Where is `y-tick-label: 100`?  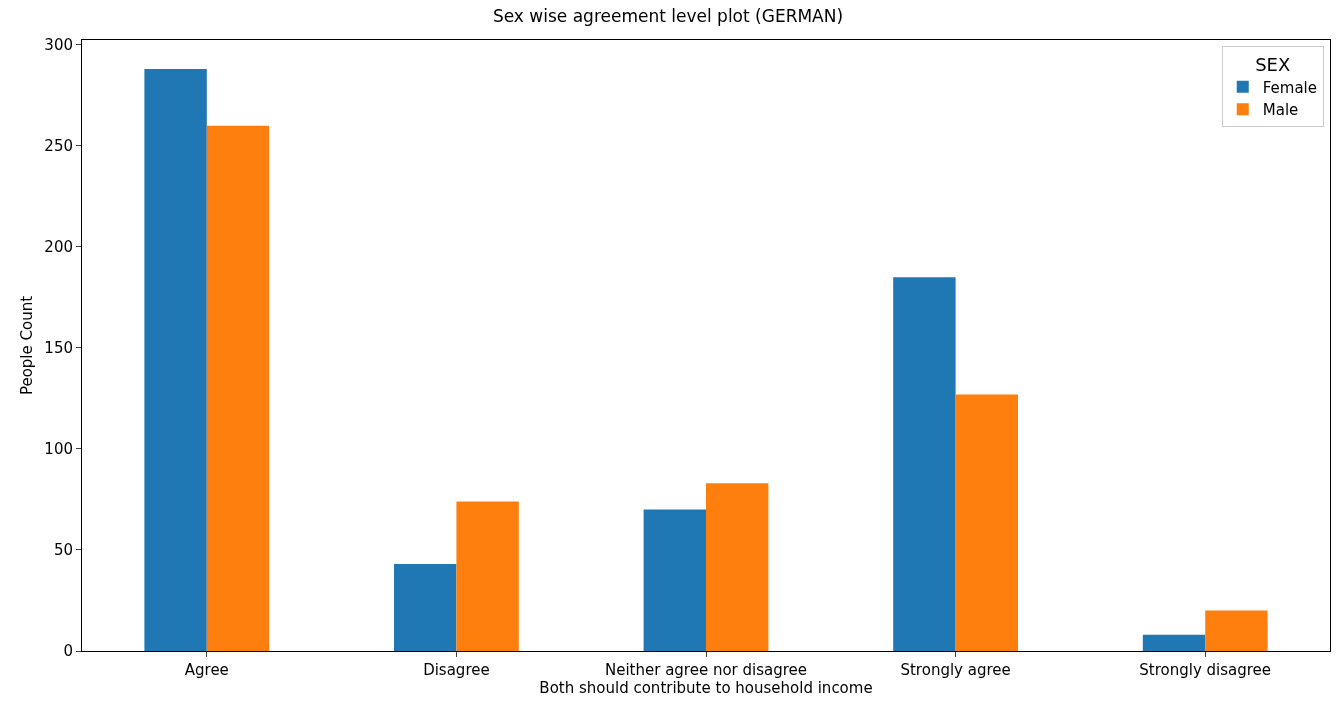
y-tick-label: 100 is located at coordinates (58, 449).